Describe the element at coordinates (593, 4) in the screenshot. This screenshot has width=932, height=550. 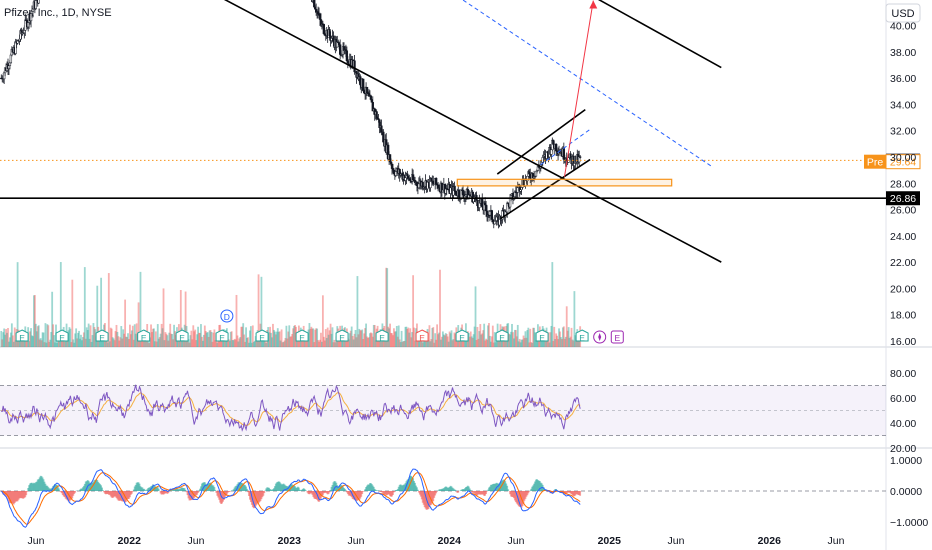
I see `target-arrow-head` at that location.